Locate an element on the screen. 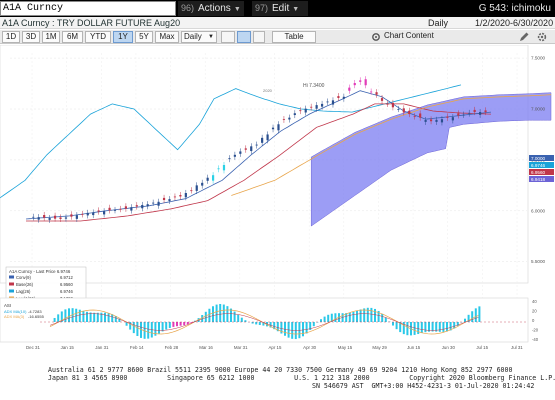 The height and width of the screenshot is (400, 555). legend-item-name: Conv(9) is located at coordinates (23, 277).